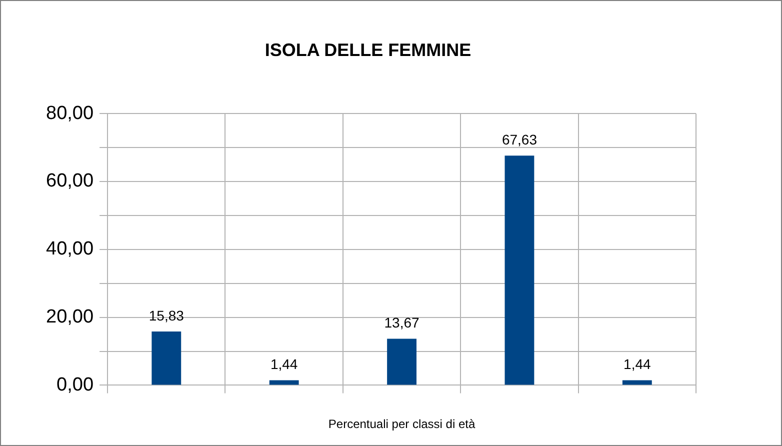  I want to click on data-label: 15,83, so click(166, 315).